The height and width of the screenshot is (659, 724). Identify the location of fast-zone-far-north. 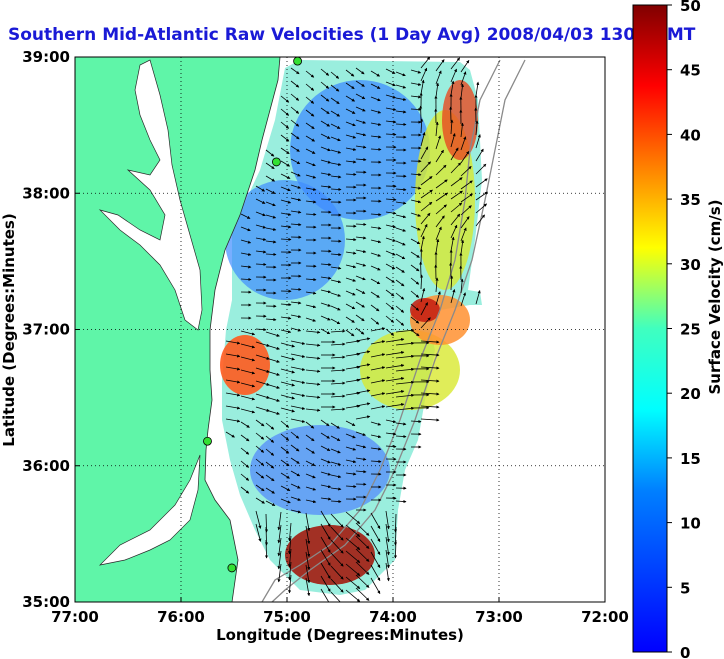
(460, 120).